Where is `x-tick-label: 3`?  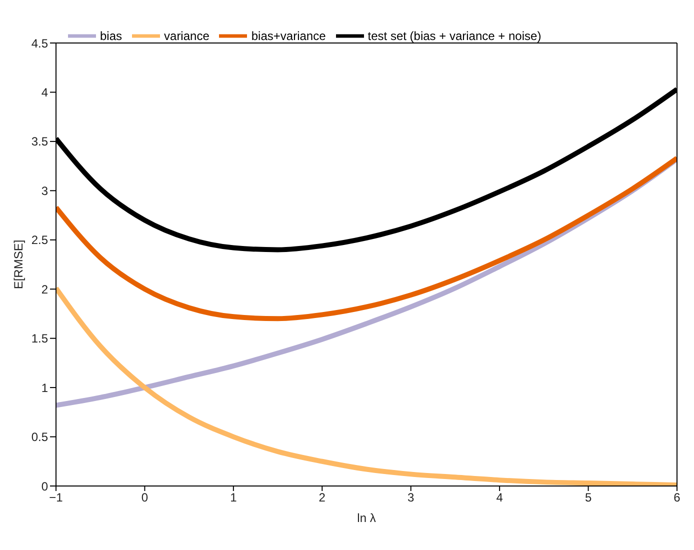
x-tick-label: 3 is located at coordinates (411, 497).